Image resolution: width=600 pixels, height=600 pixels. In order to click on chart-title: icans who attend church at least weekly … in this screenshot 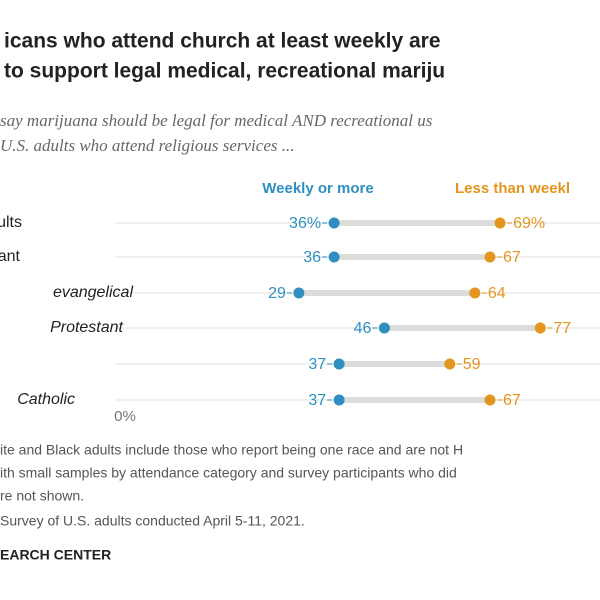, I will do `click(222, 41)`.